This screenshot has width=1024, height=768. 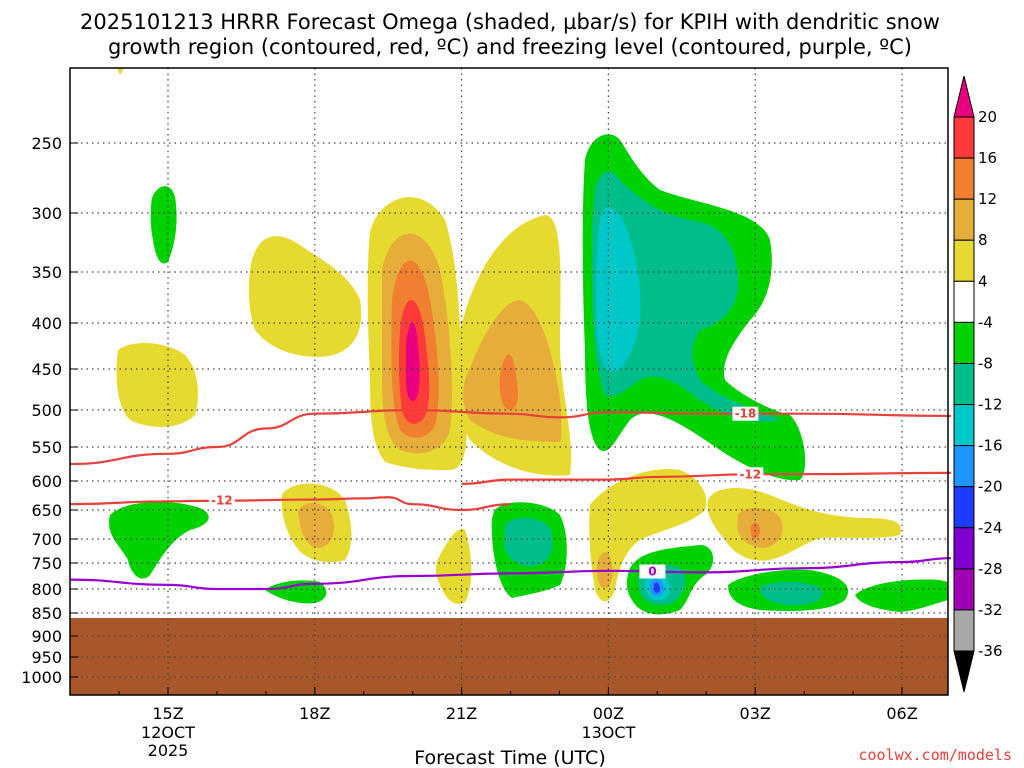 What do you see at coordinates (168, 732) in the screenshot?
I see `x-tick-sublabel: 12OCT` at bounding box center [168, 732].